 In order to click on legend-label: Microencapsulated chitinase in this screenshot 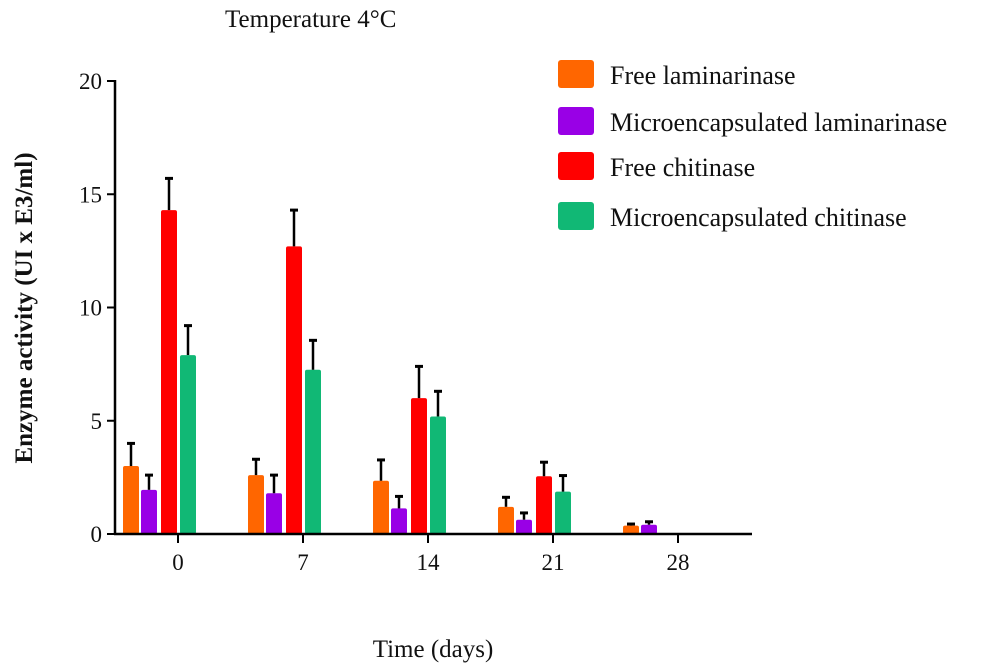, I will do `click(758, 217)`.